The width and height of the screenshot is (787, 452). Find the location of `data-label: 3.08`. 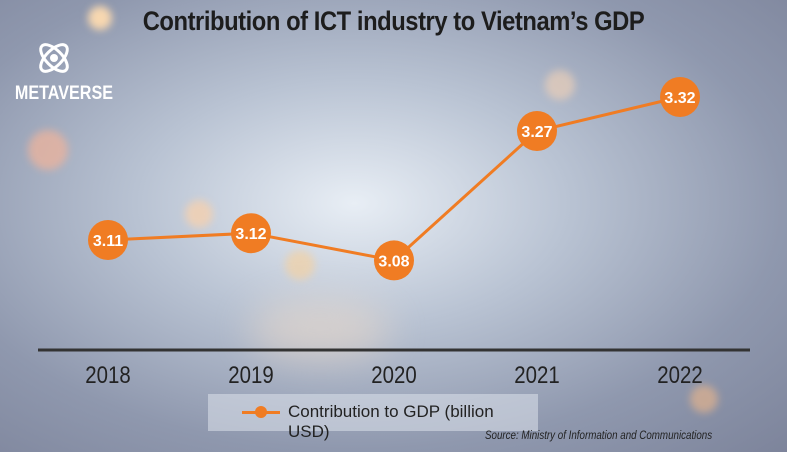

data-label: 3.08 is located at coordinates (393, 261).